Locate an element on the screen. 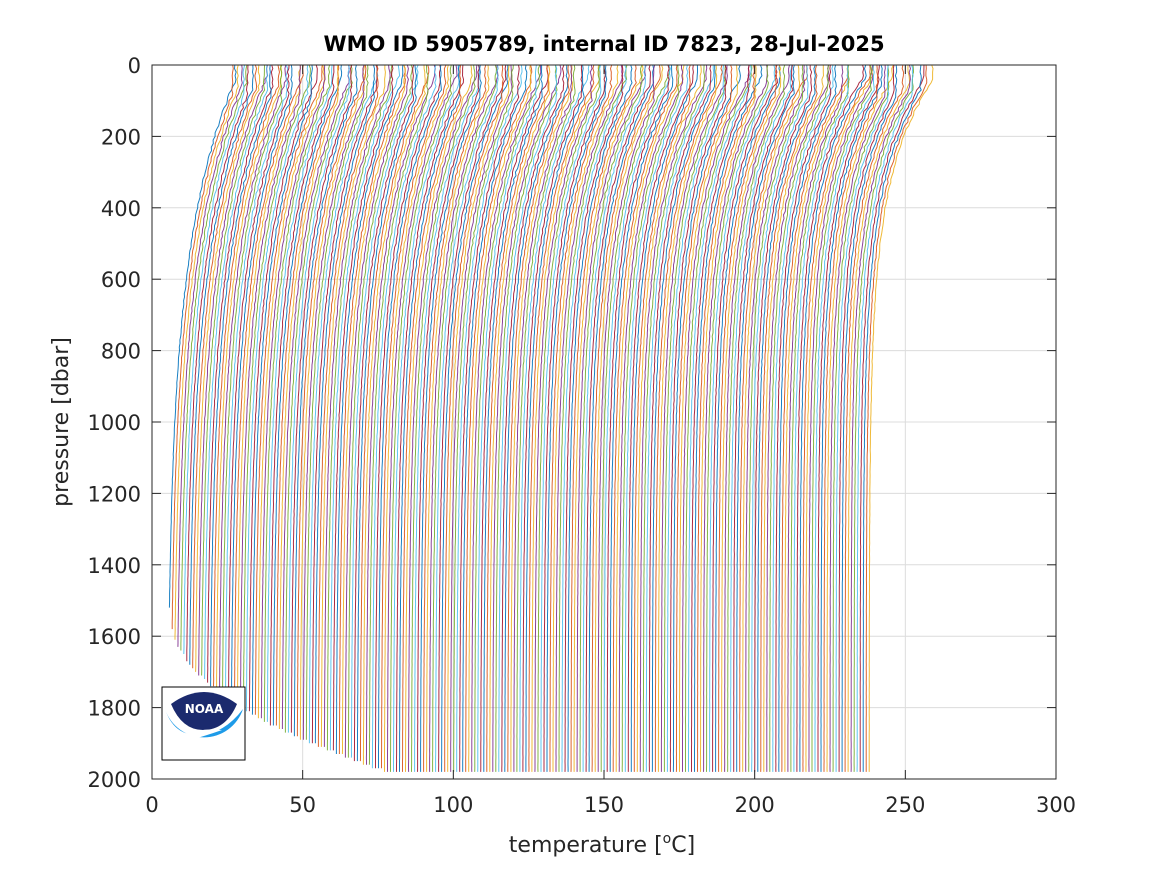  x-tick-label: 300 is located at coordinates (1056, 805).